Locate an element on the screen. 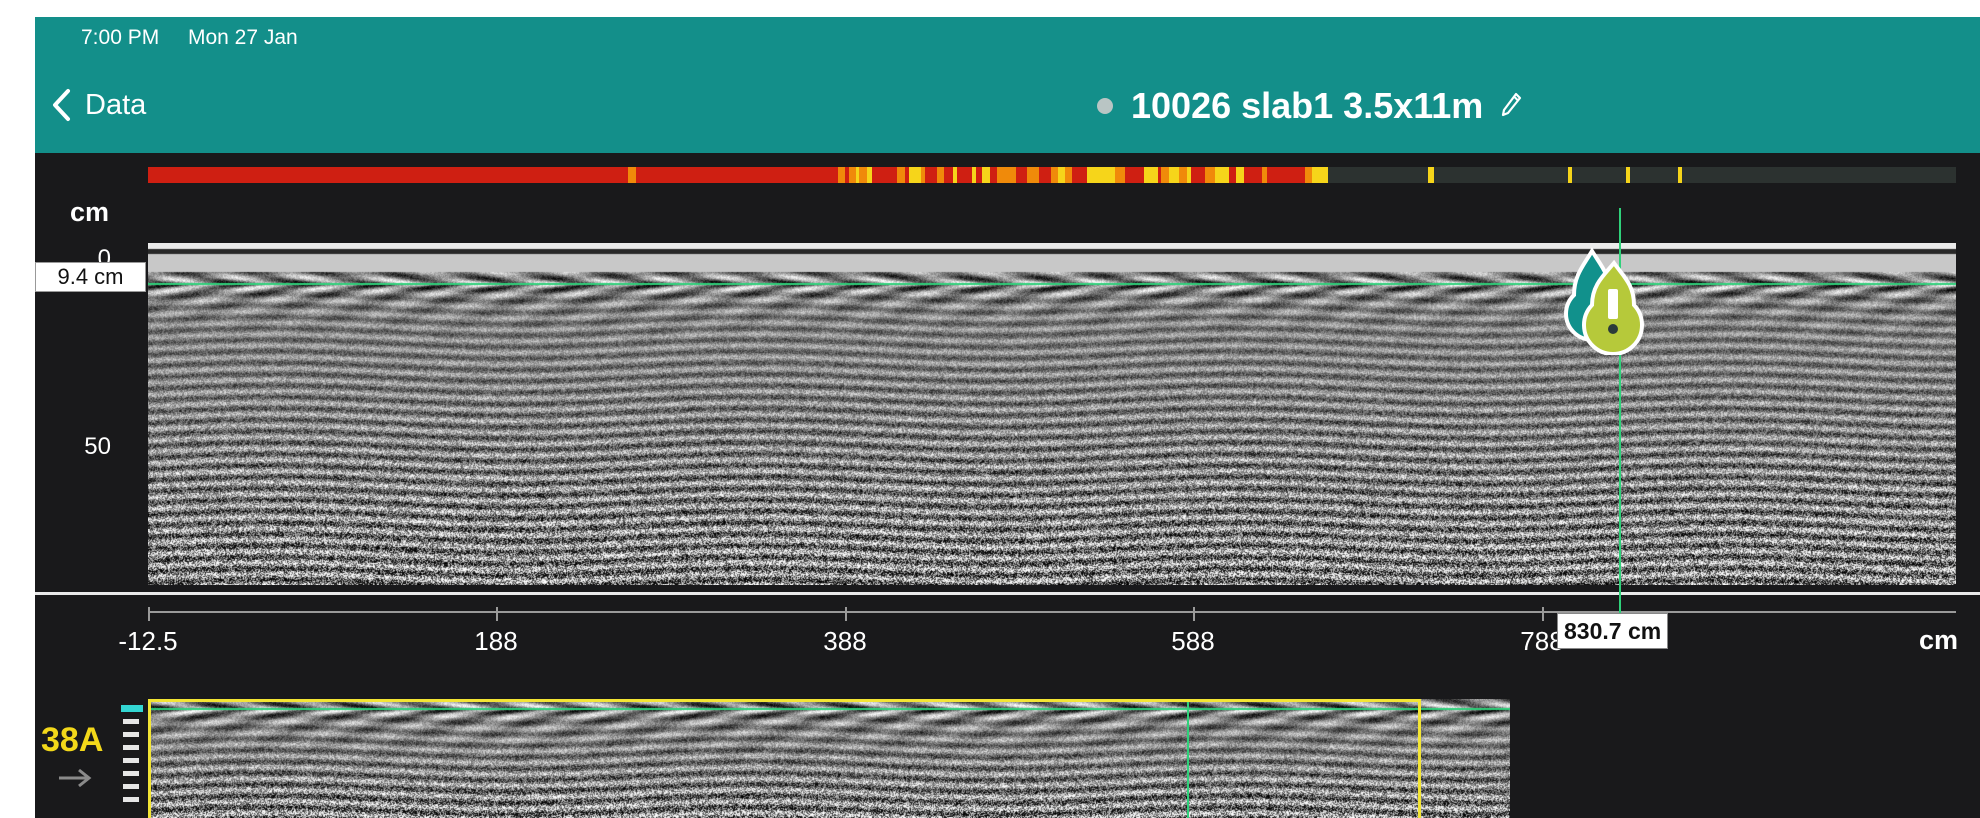 The width and height of the screenshot is (1980, 818). map-pin-icon is located at coordinates (1608, 303).